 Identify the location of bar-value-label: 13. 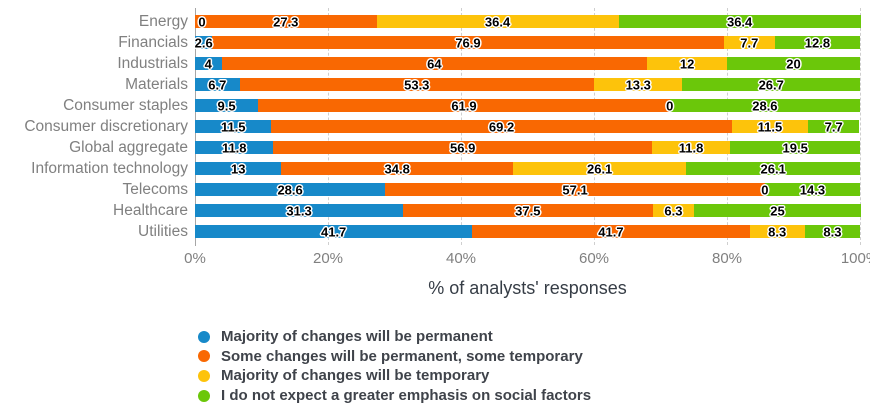
(238, 168).